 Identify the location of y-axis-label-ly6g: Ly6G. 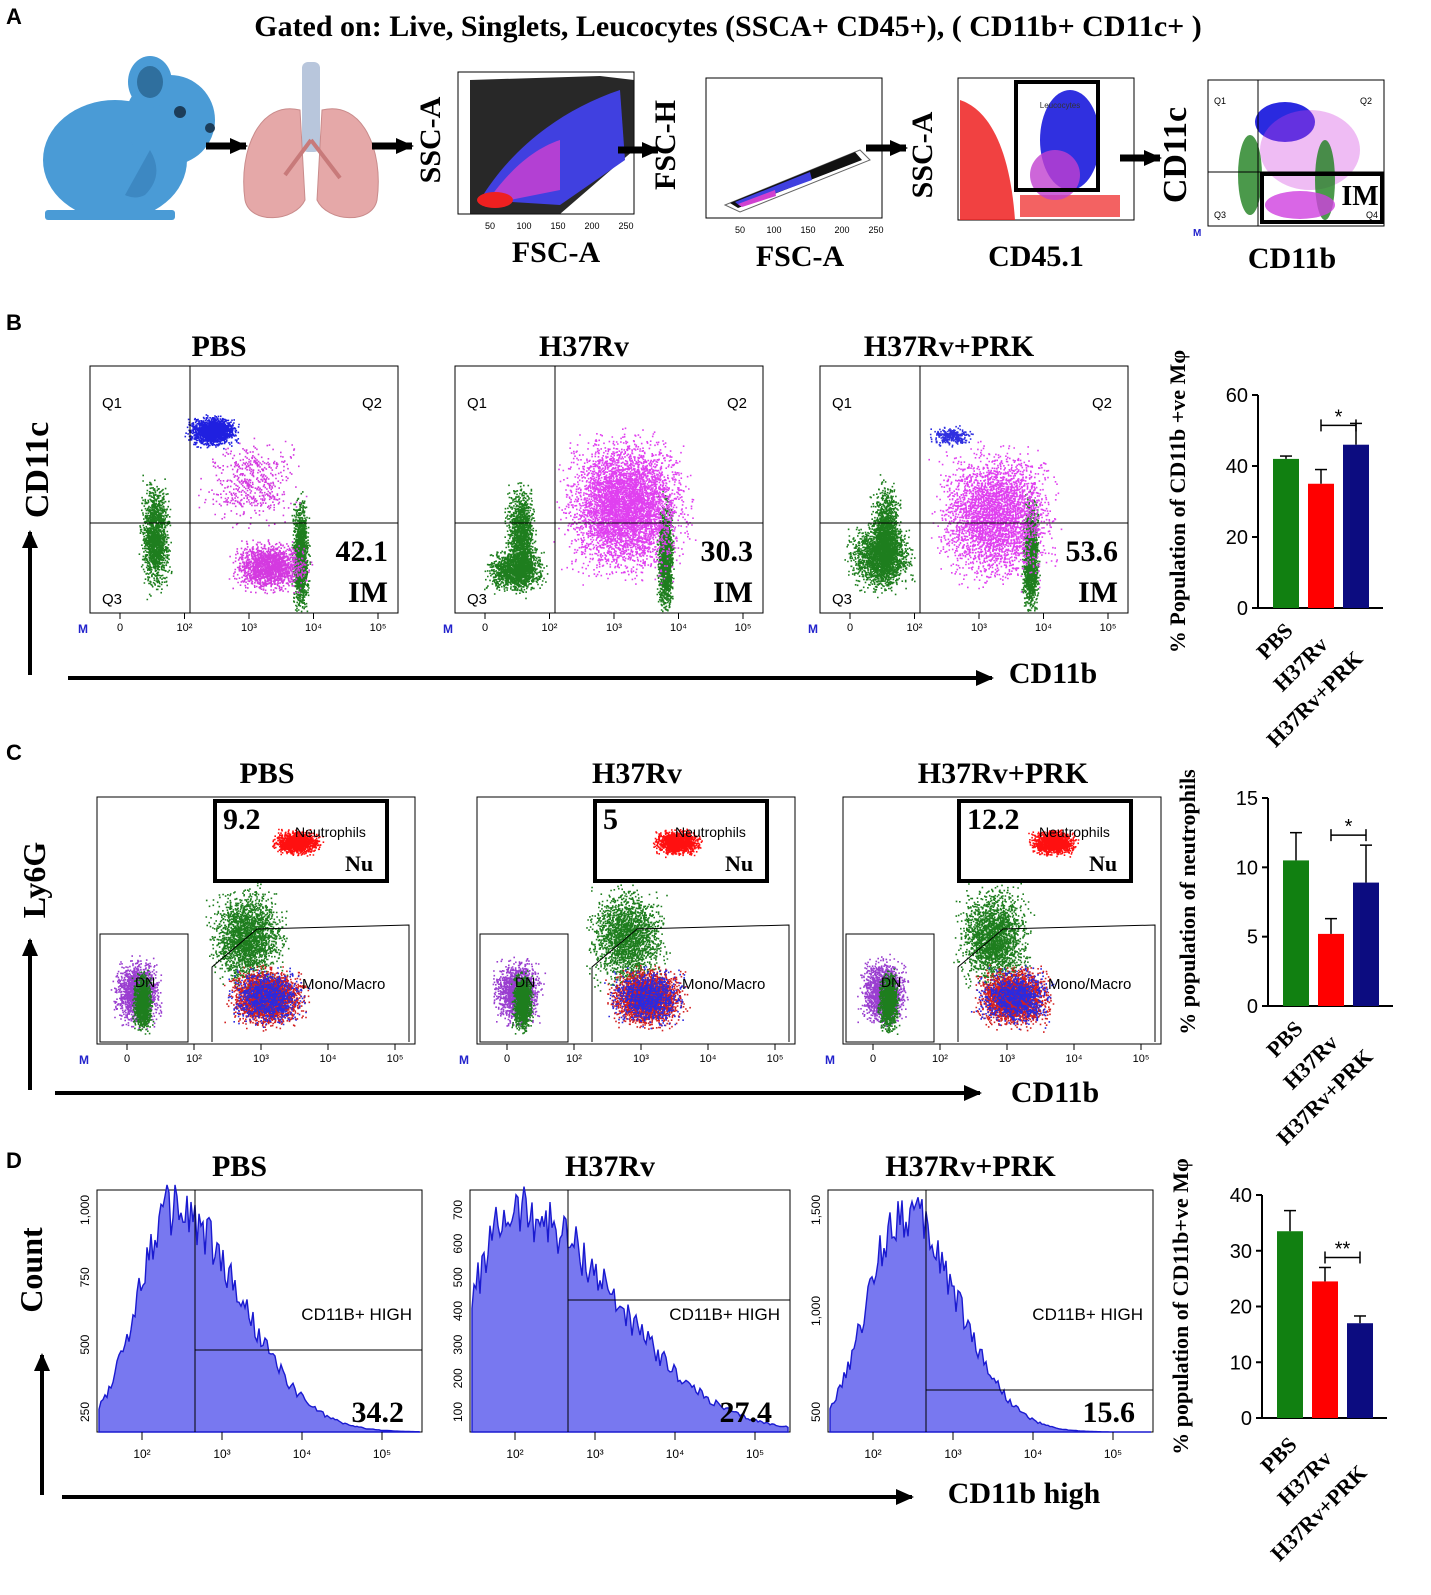
(34, 880).